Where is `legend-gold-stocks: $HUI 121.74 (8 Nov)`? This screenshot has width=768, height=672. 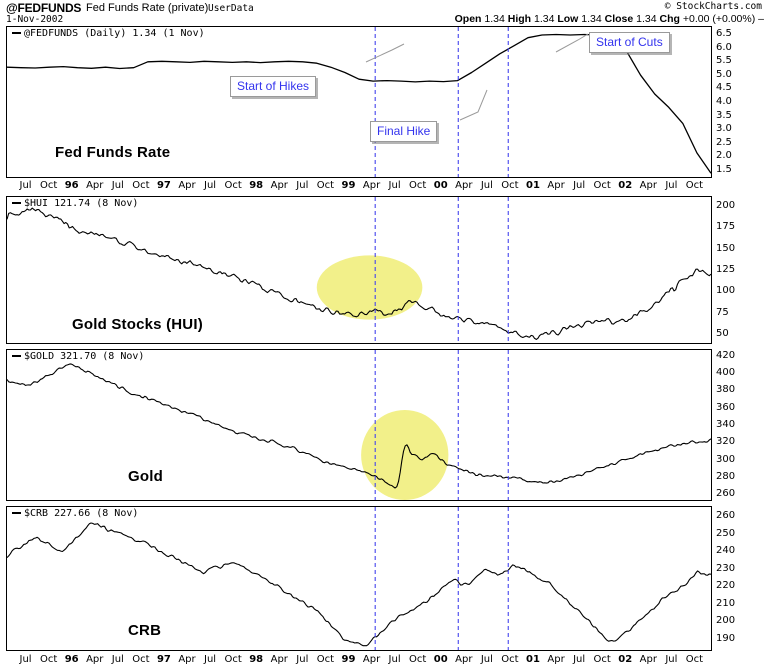 legend-gold-stocks: $HUI 121.74 (8 Nov) is located at coordinates (75, 203).